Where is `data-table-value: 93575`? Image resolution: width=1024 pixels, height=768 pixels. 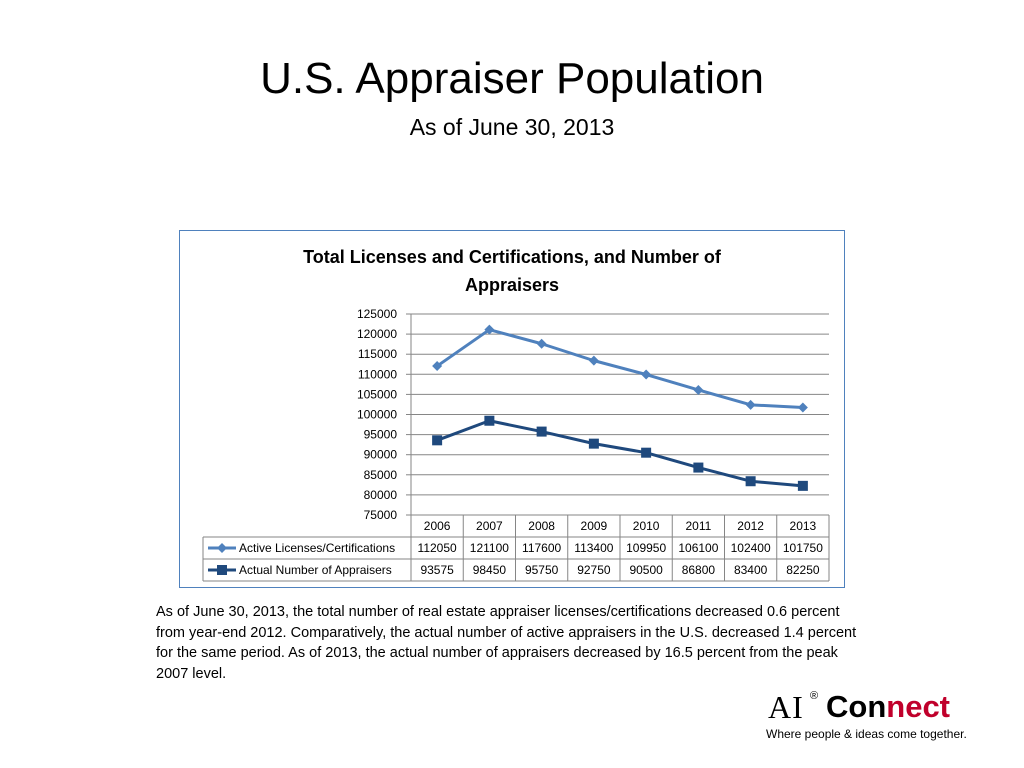
data-table-value: 93575 is located at coordinates (437, 570).